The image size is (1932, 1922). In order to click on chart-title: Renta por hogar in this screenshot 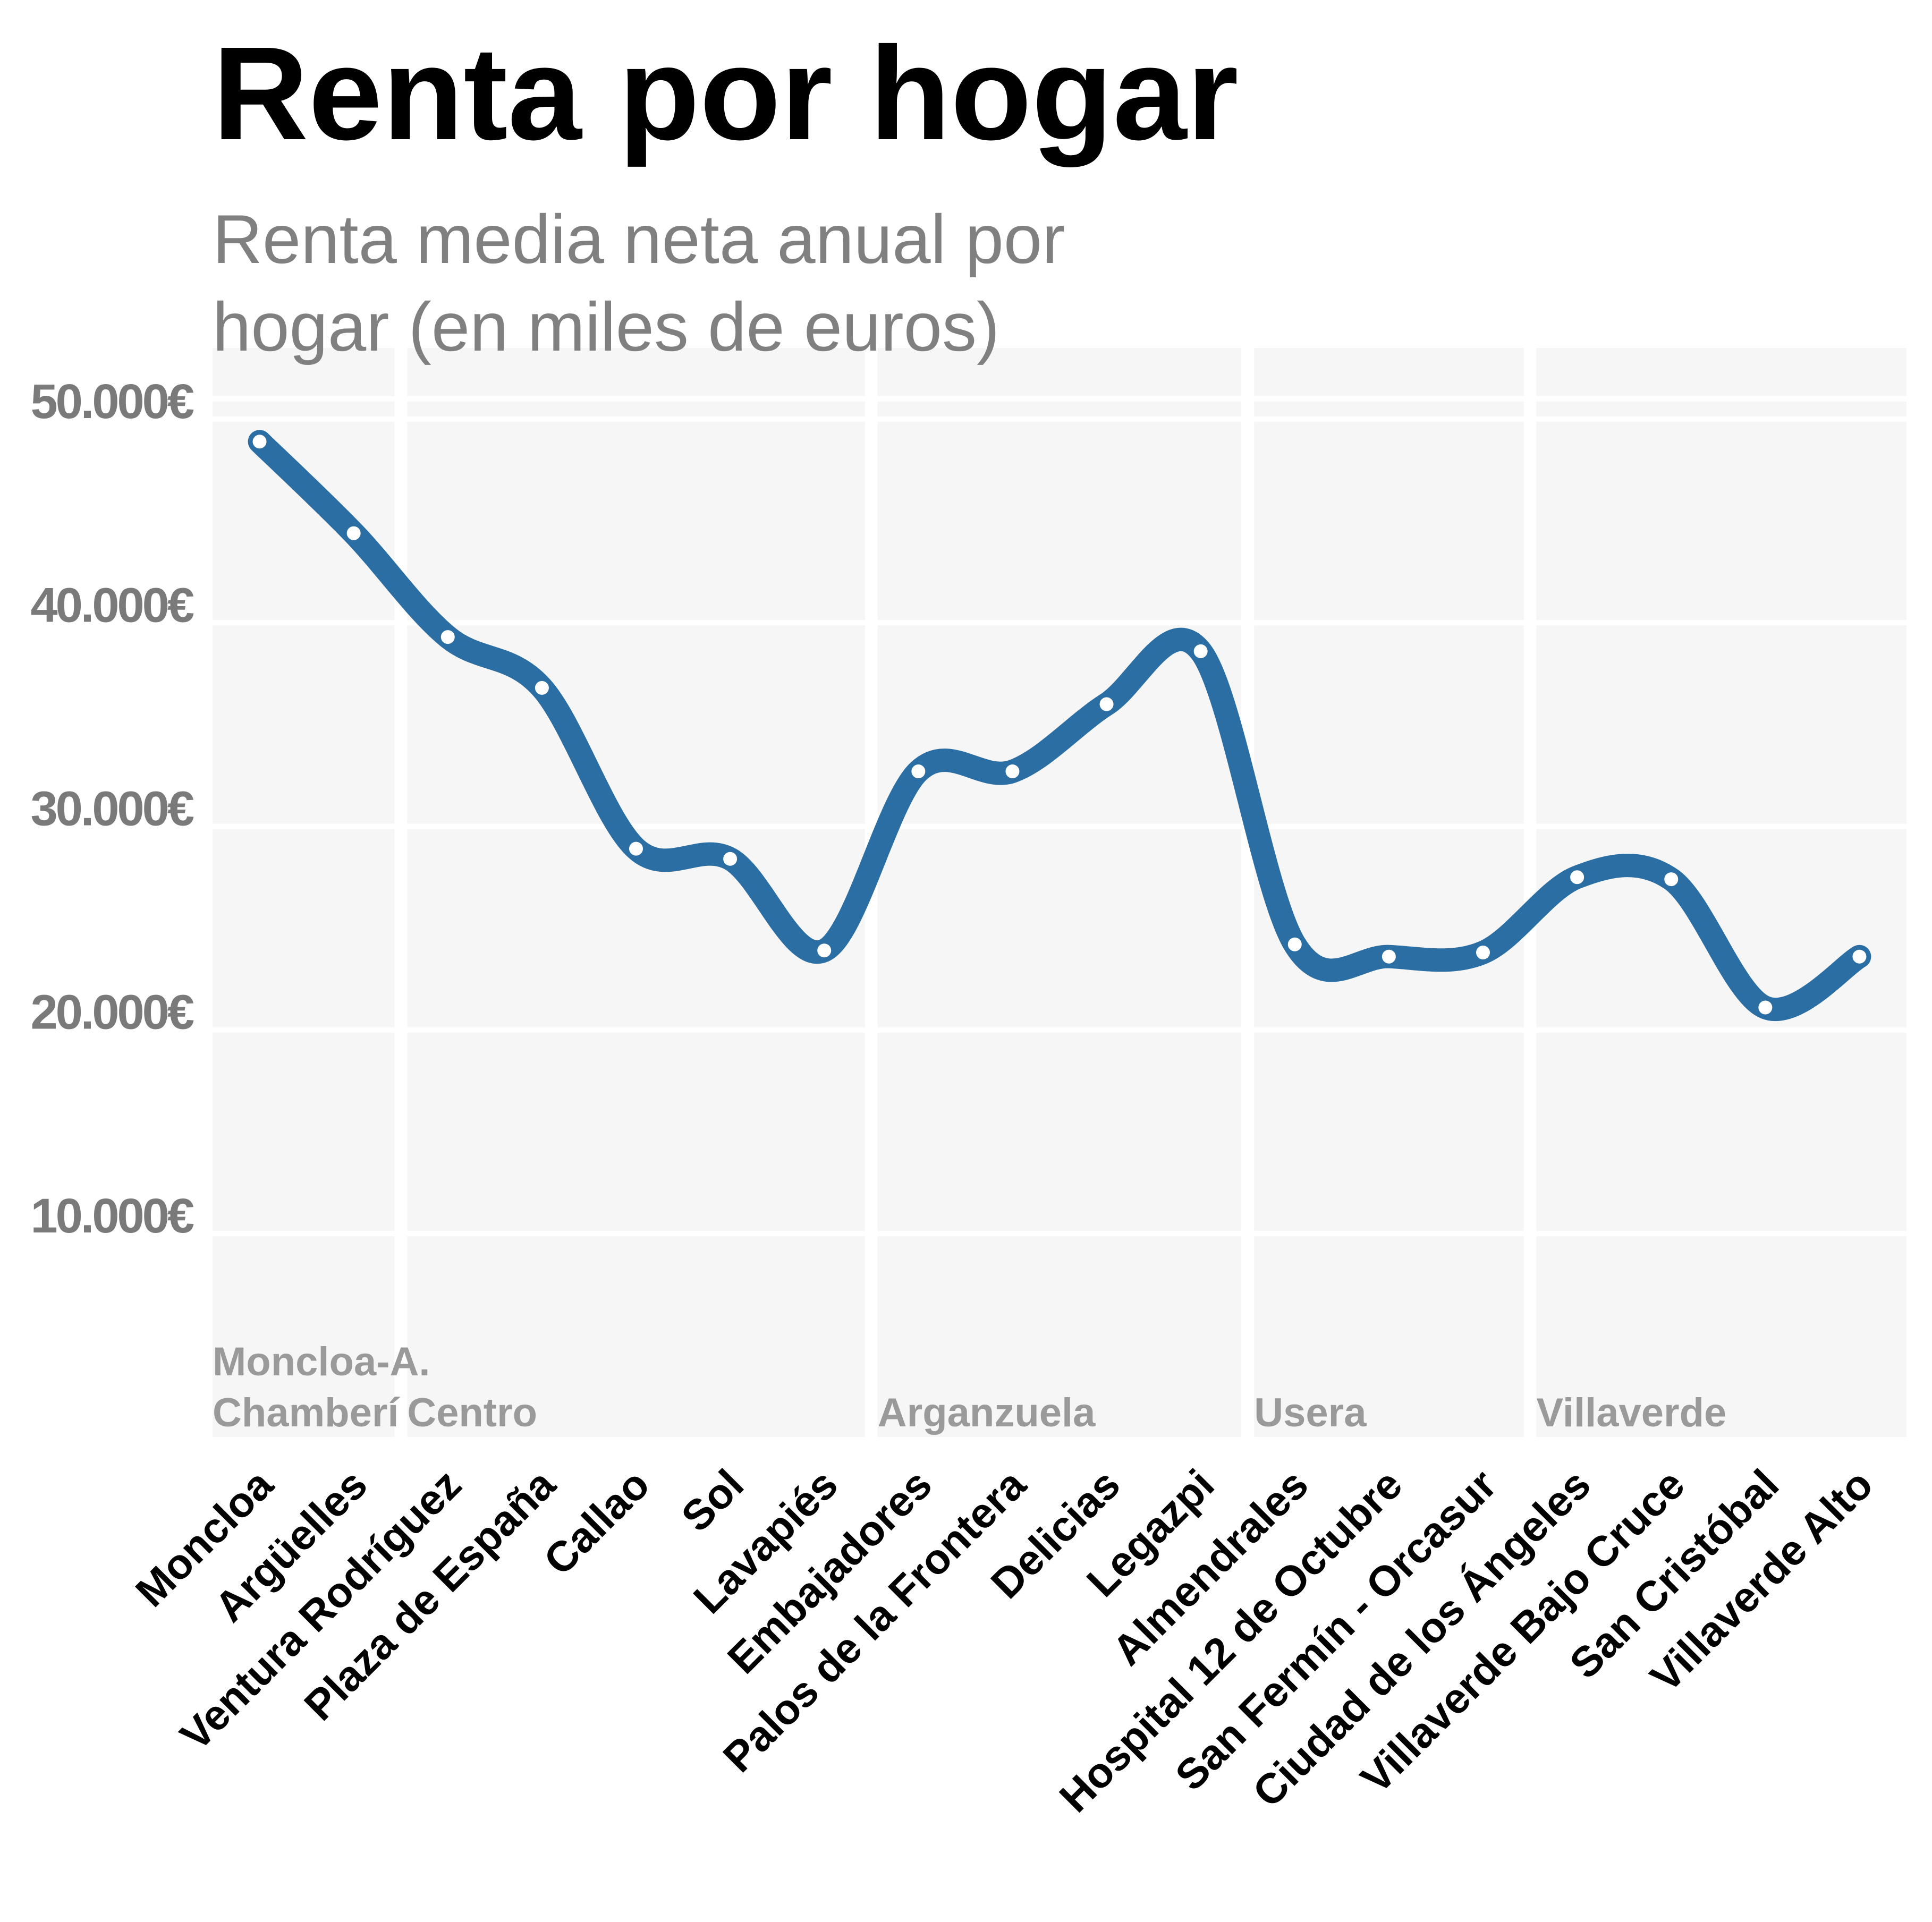, I will do `click(726, 93)`.